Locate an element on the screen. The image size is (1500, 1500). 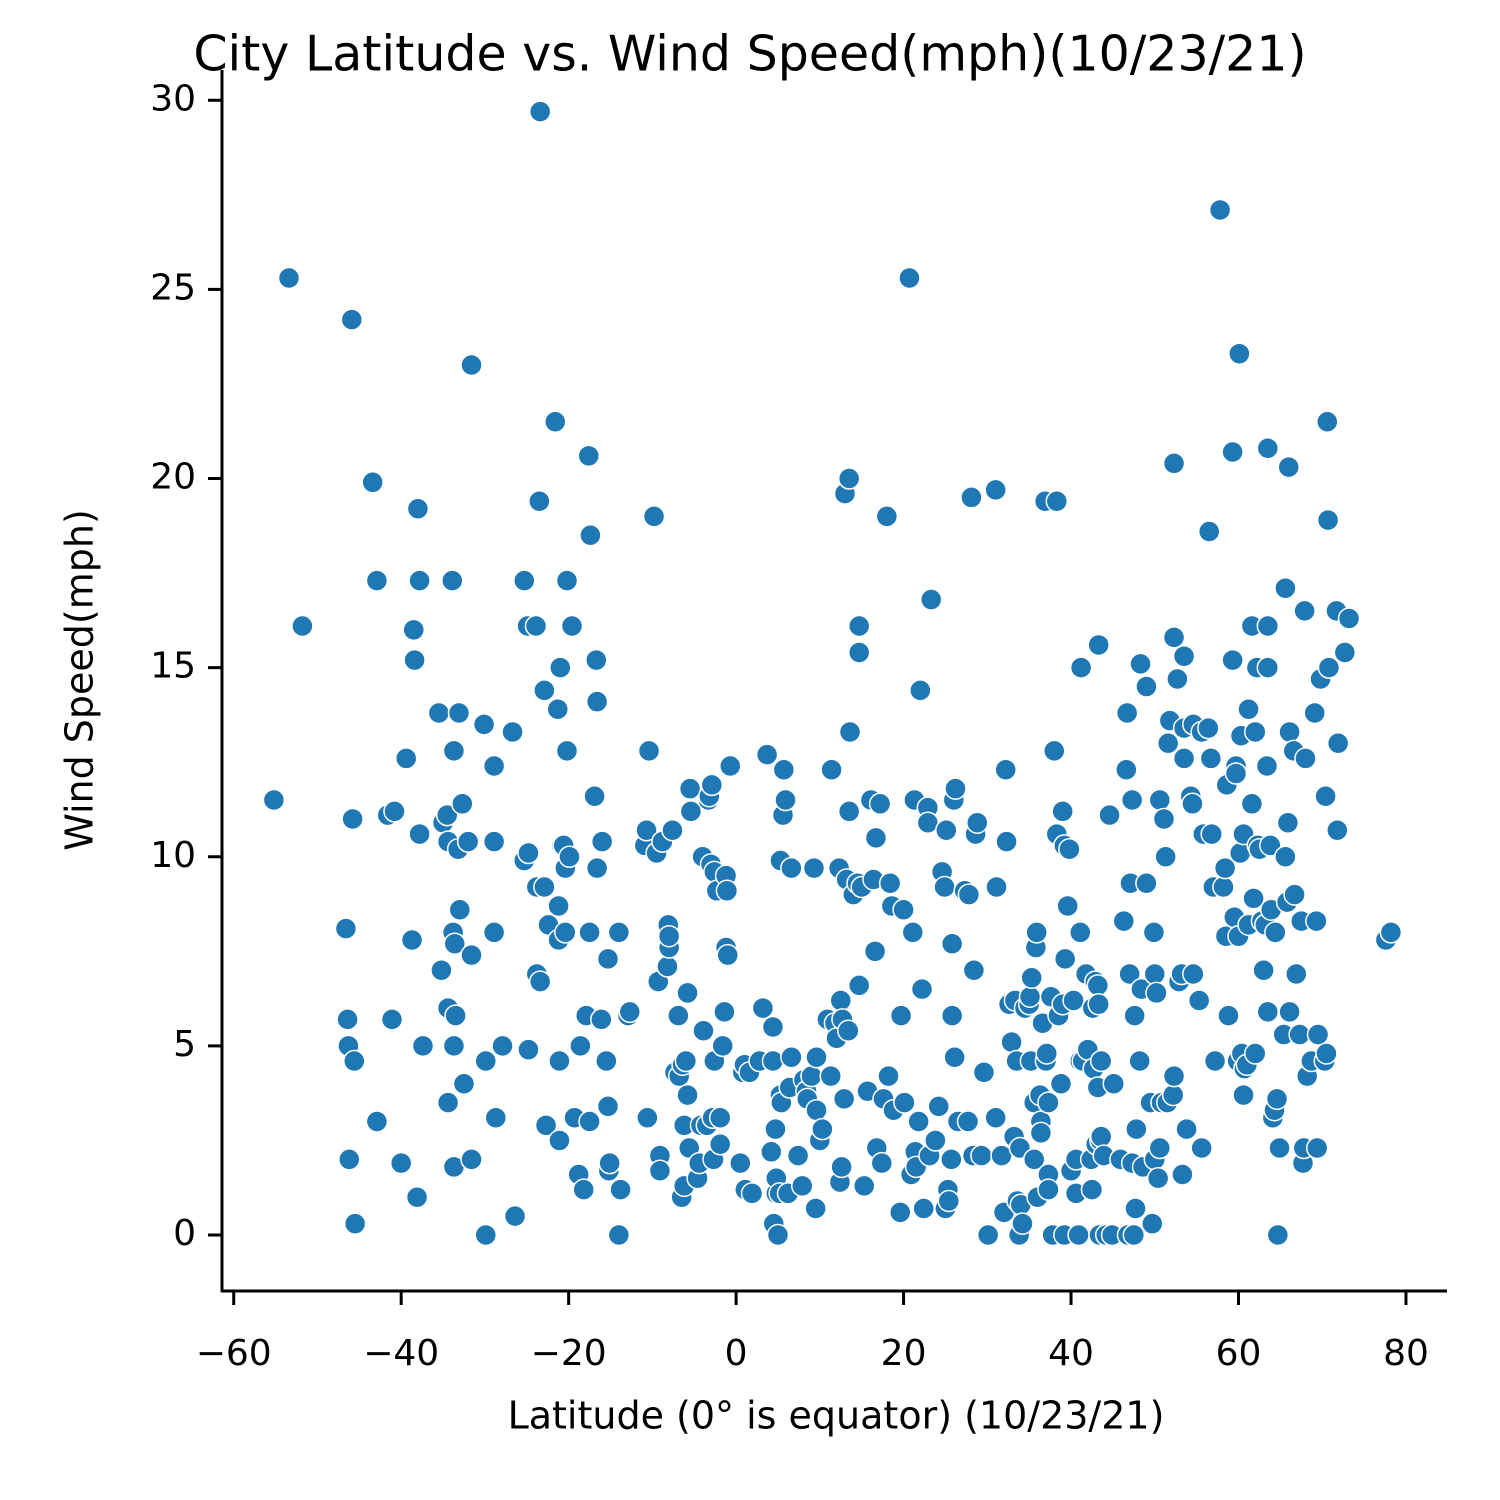
y-tick-label: 25 is located at coordinates (173, 287).